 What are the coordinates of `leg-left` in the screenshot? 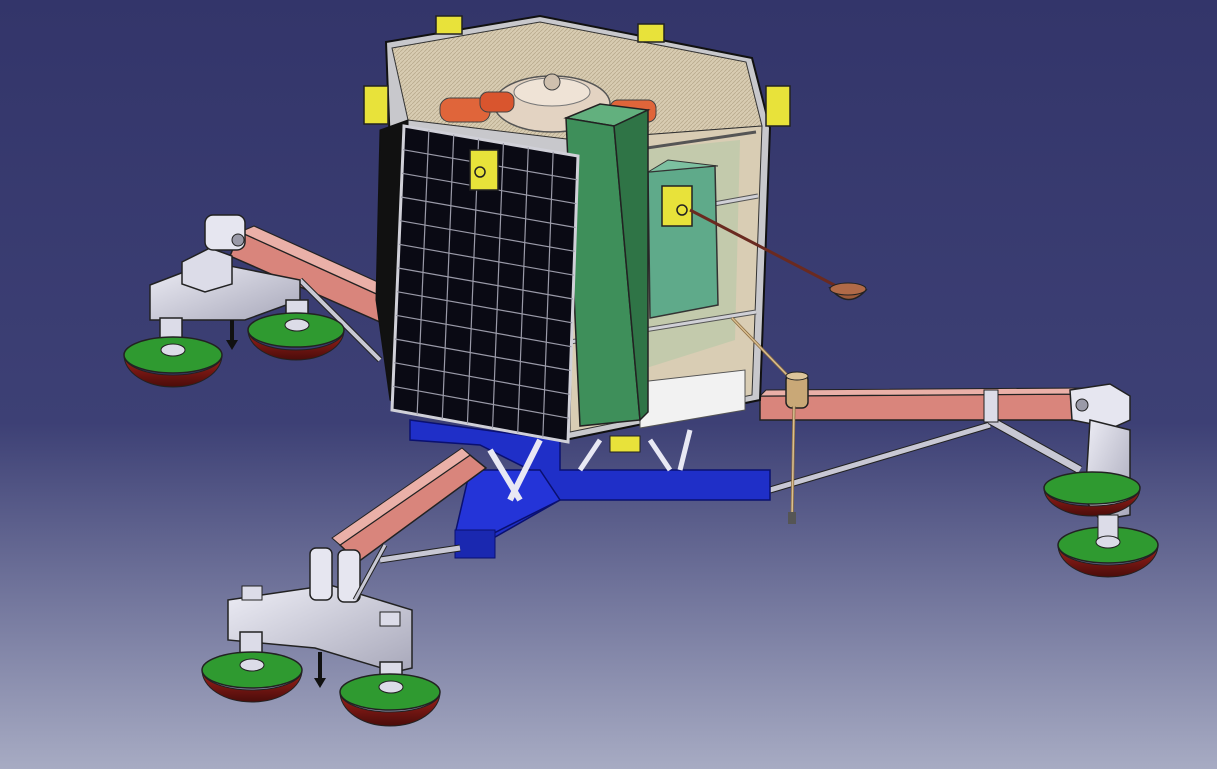 It's located at (275, 288).